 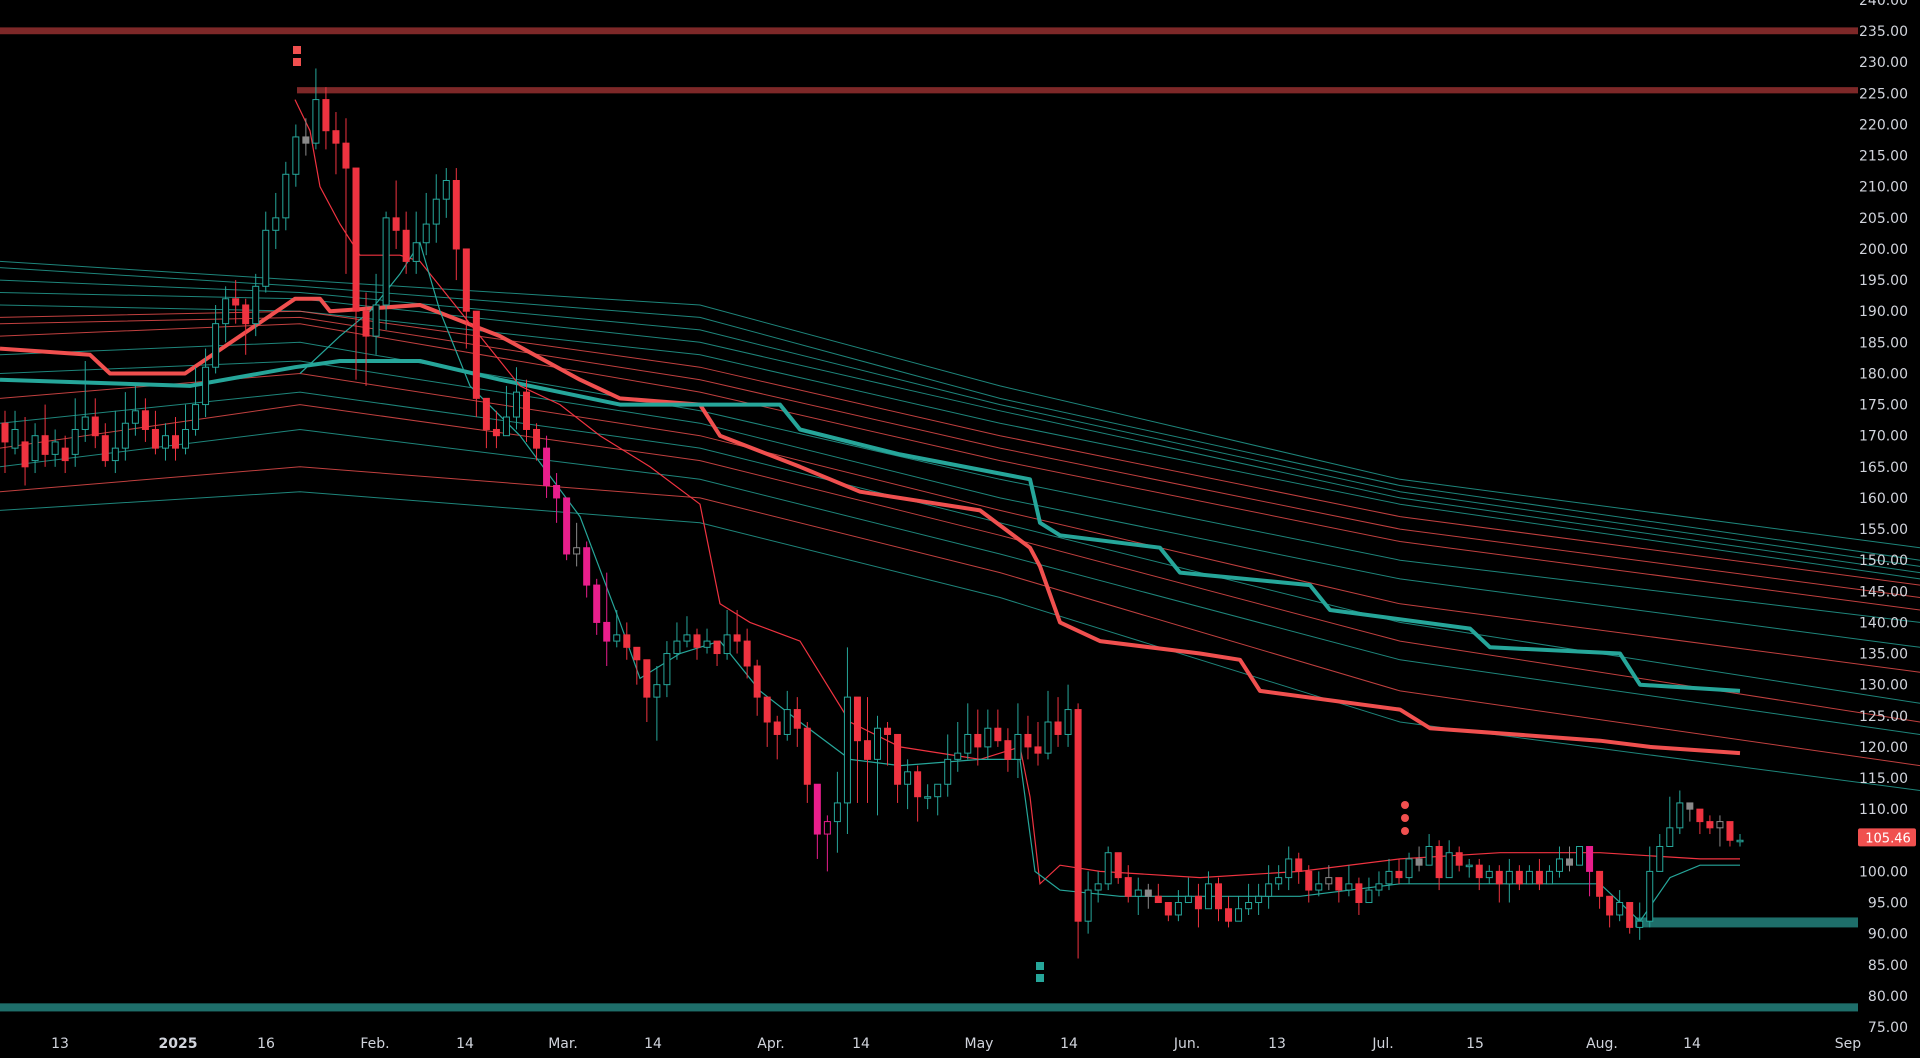 What do you see at coordinates (1883, 63) in the screenshot?
I see `price-tick-label: 230.00` at bounding box center [1883, 63].